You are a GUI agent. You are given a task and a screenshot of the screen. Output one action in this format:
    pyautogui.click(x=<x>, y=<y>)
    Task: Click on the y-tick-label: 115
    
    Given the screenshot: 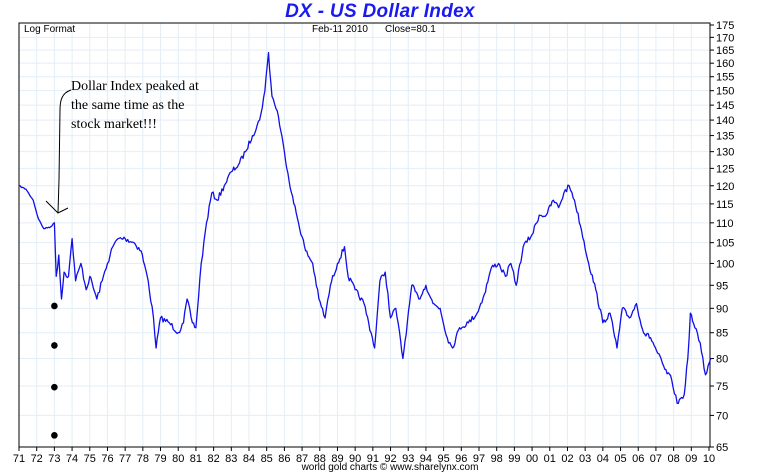 What is the action you would take?
    pyautogui.click(x=725, y=205)
    